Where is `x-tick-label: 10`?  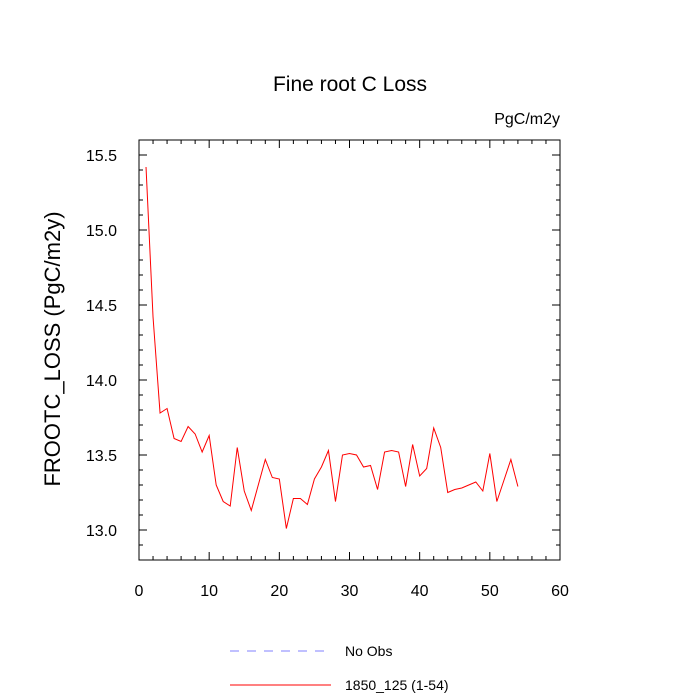
x-tick-label: 10 is located at coordinates (209, 591).